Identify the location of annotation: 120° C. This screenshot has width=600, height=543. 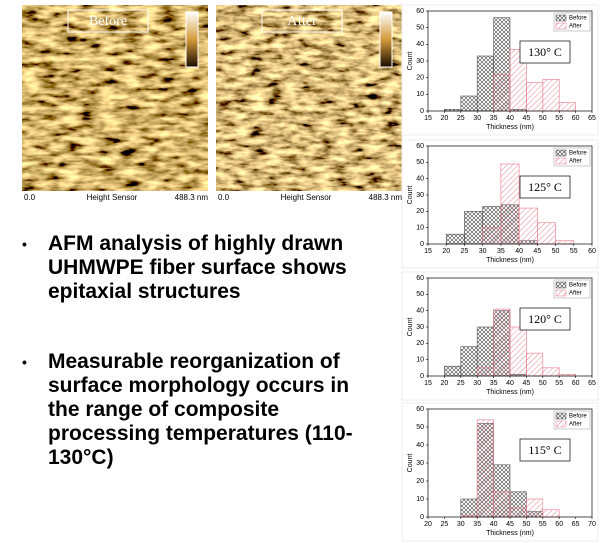
(545, 319).